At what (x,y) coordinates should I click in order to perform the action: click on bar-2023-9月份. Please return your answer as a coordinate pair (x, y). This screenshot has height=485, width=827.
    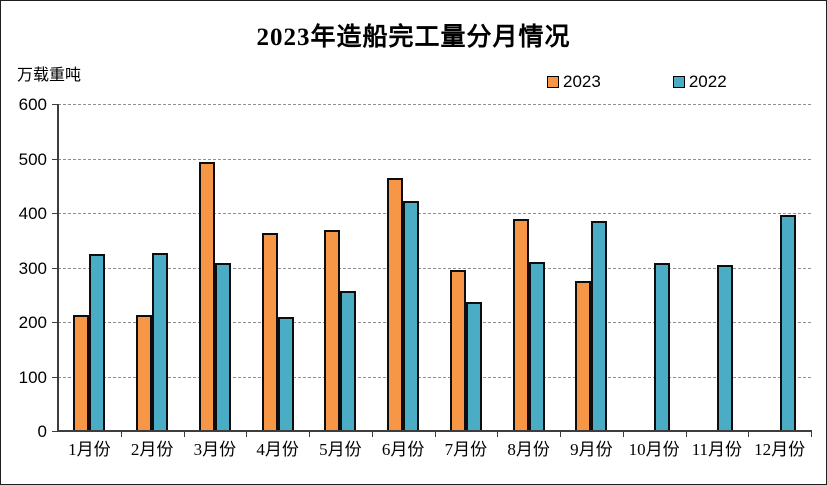
    Looking at the image, I should click on (583, 356).